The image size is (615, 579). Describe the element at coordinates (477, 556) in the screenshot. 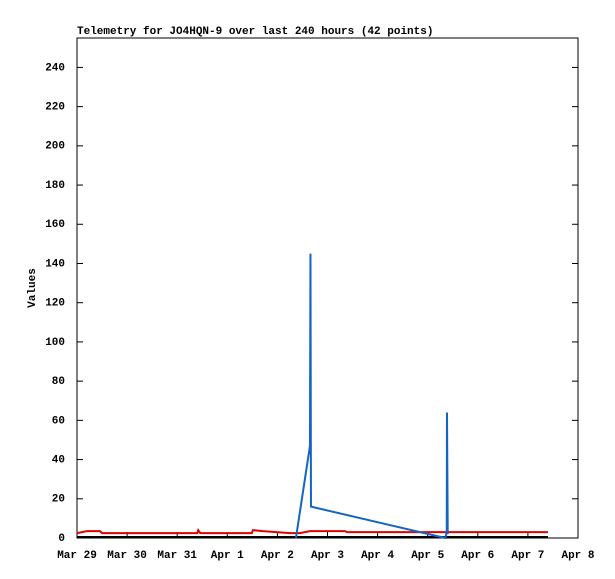

I see `x-tick-label: Apr 6` at that location.